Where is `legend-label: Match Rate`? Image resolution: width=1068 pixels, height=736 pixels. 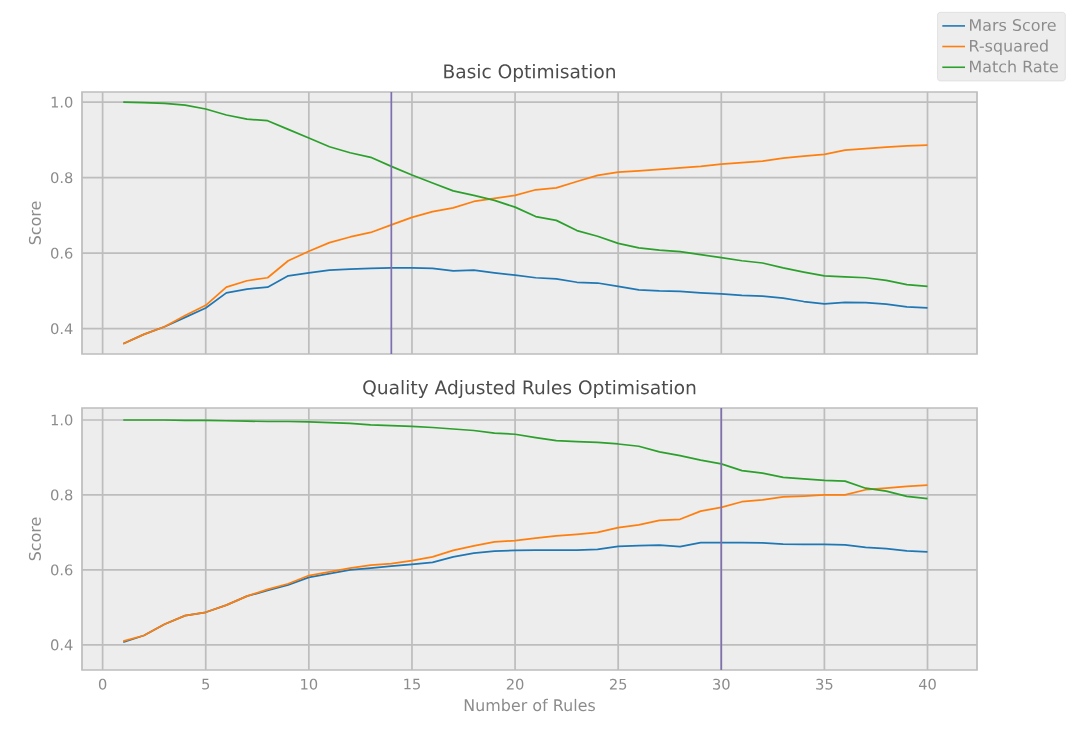 legend-label: Match Rate is located at coordinates (1014, 66).